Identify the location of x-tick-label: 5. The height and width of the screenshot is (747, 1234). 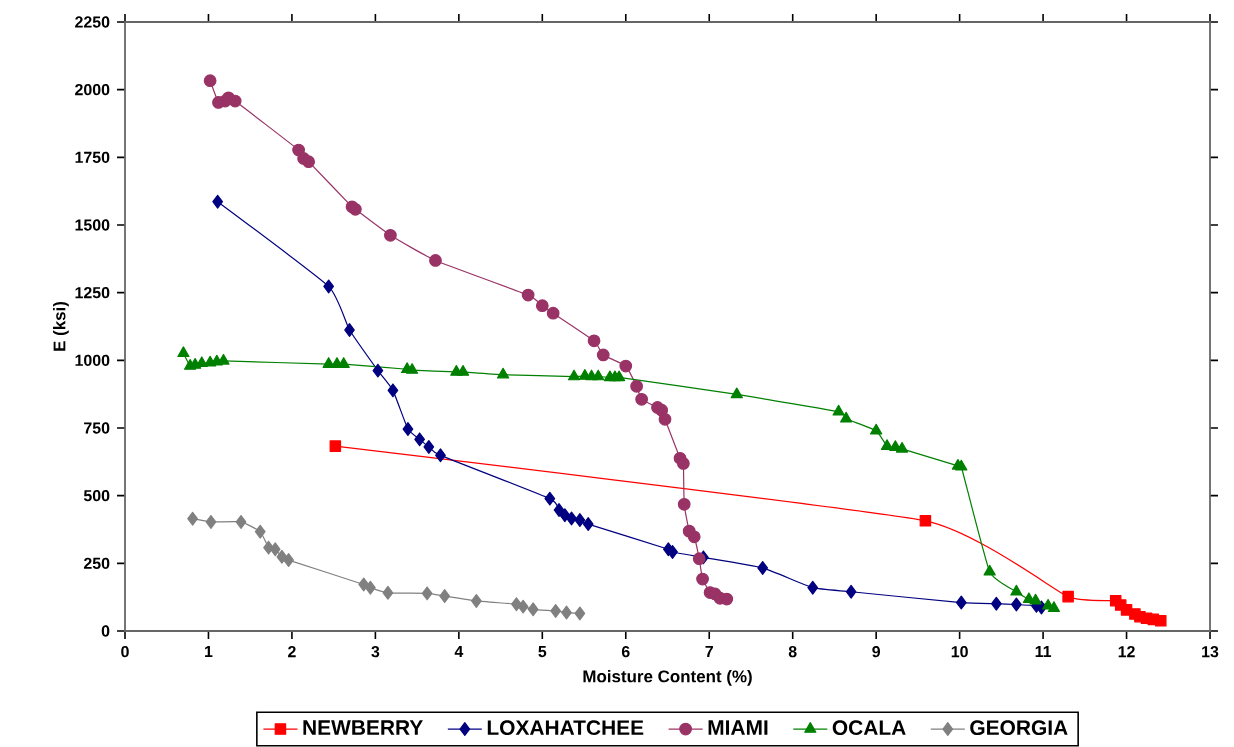
(542, 652).